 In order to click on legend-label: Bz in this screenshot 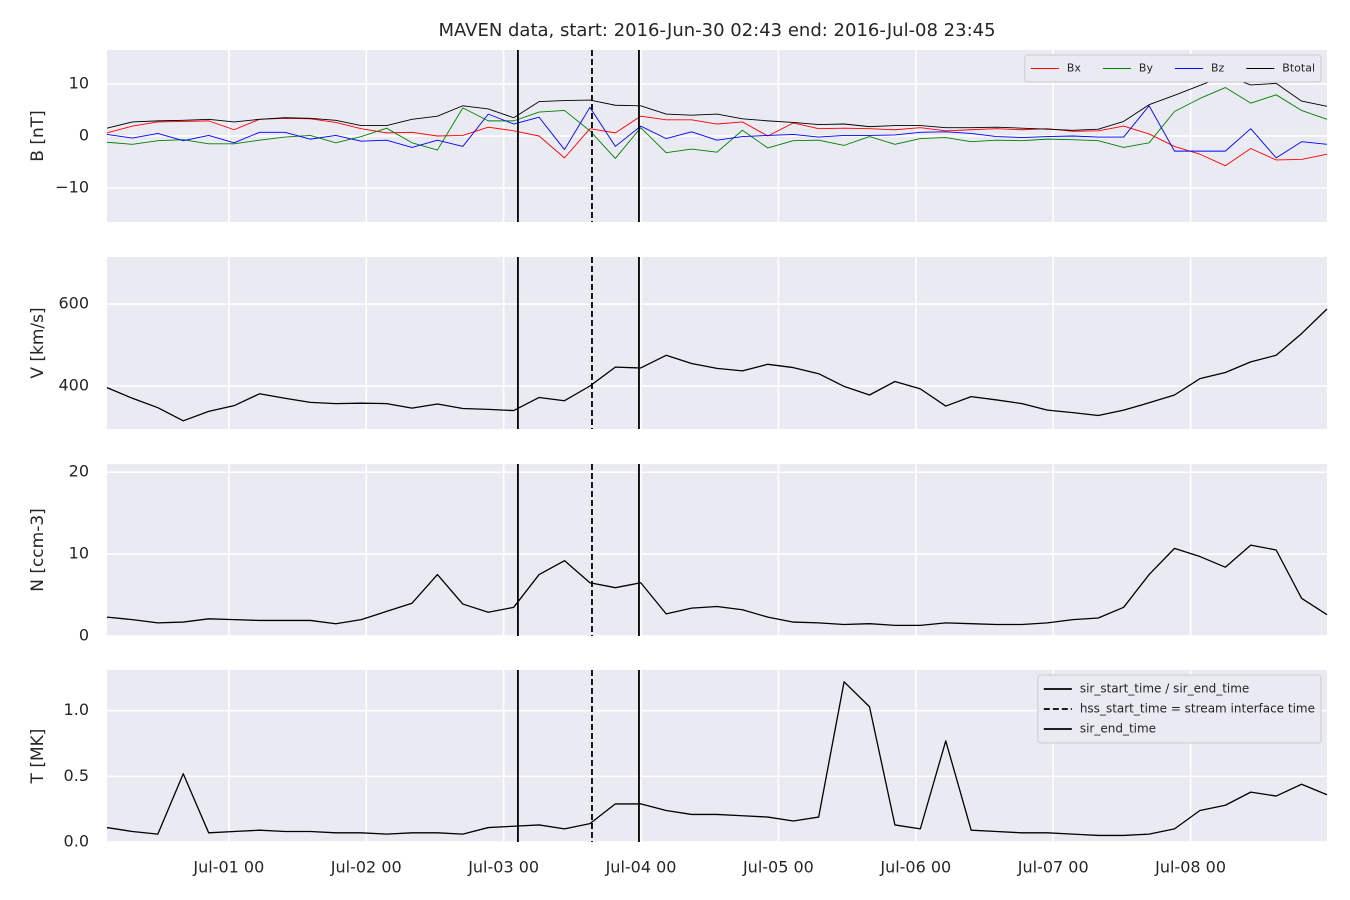, I will do `click(1218, 68)`.